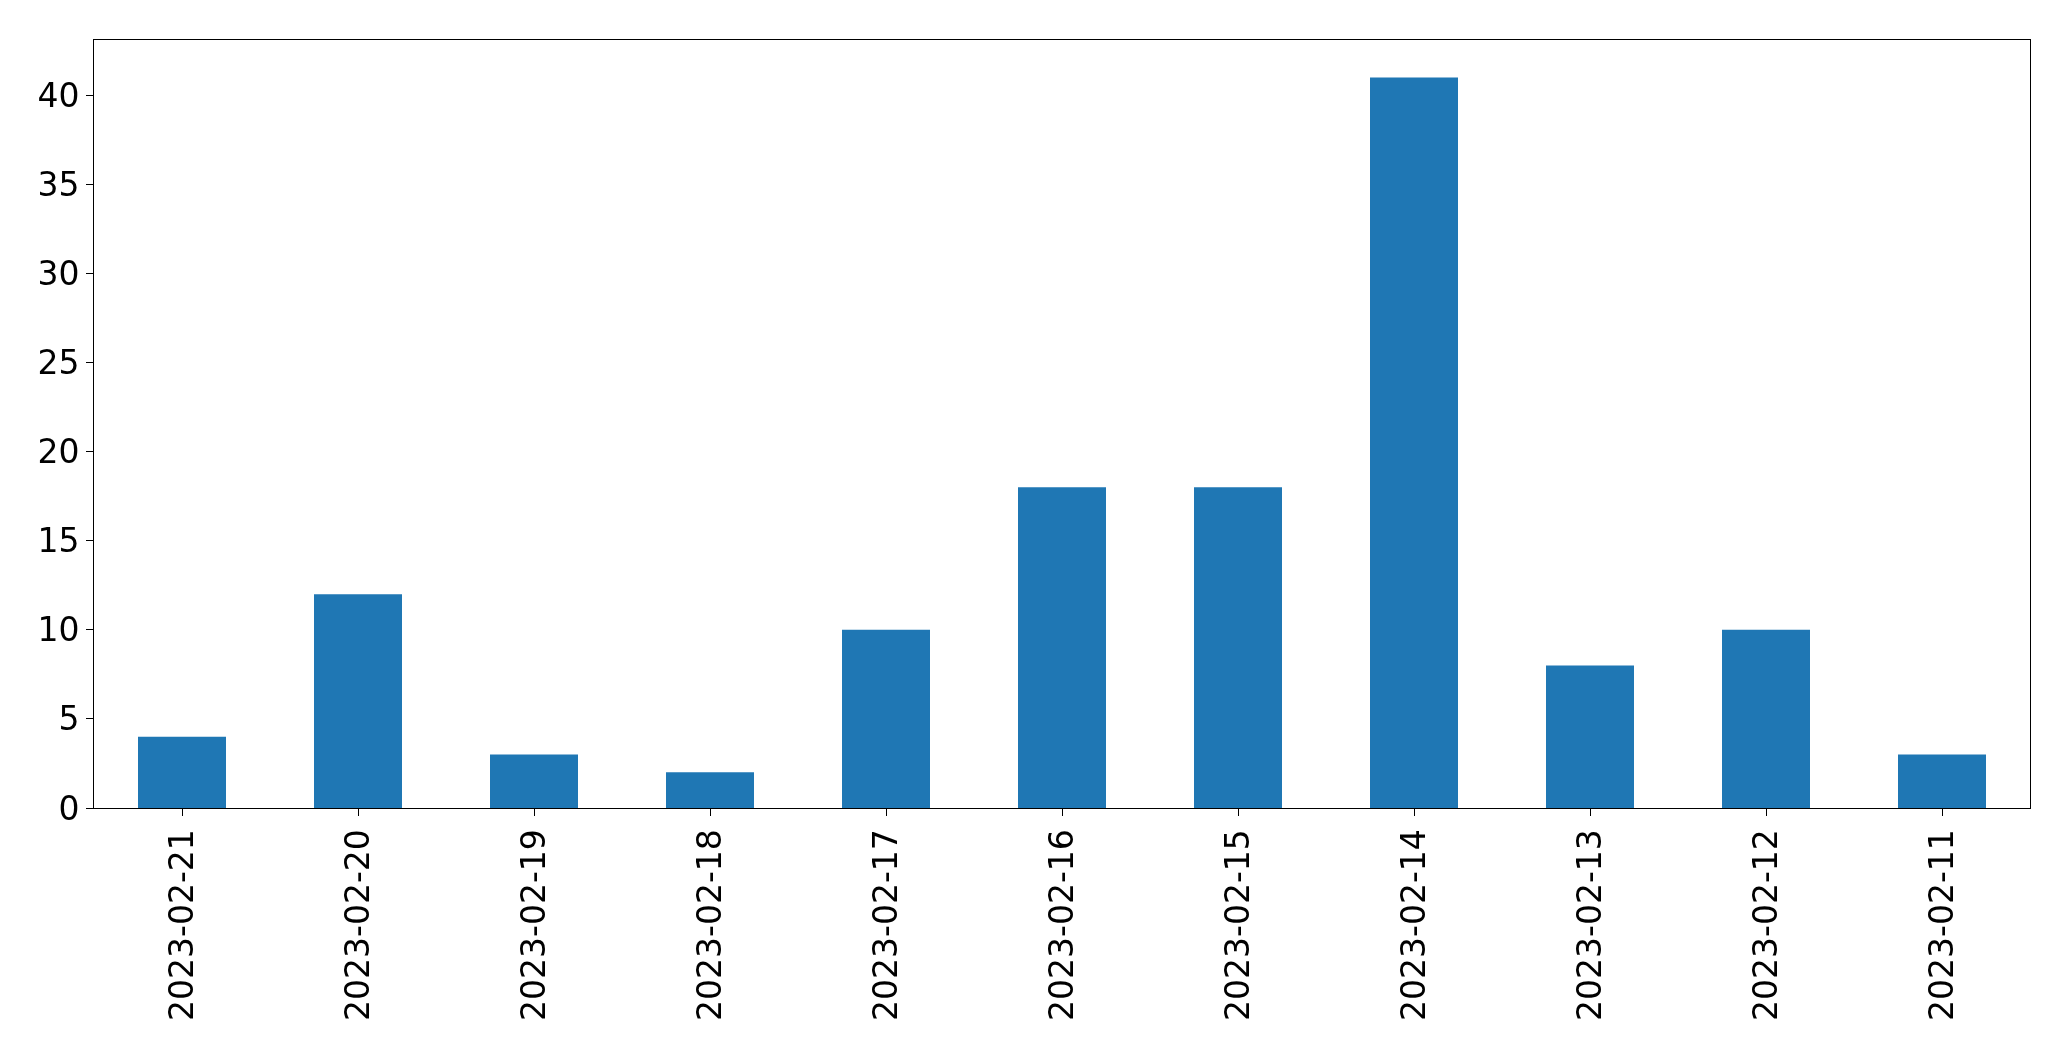  I want to click on y-tick-label: 15, so click(58, 541).